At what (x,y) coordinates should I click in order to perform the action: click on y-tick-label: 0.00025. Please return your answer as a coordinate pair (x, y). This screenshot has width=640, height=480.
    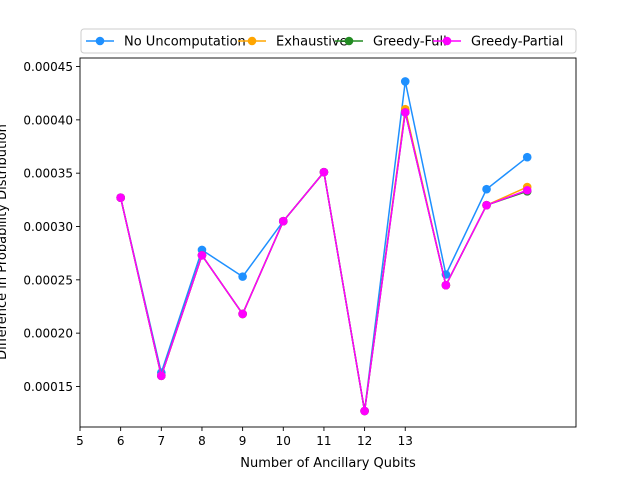
    Looking at the image, I should click on (48, 280).